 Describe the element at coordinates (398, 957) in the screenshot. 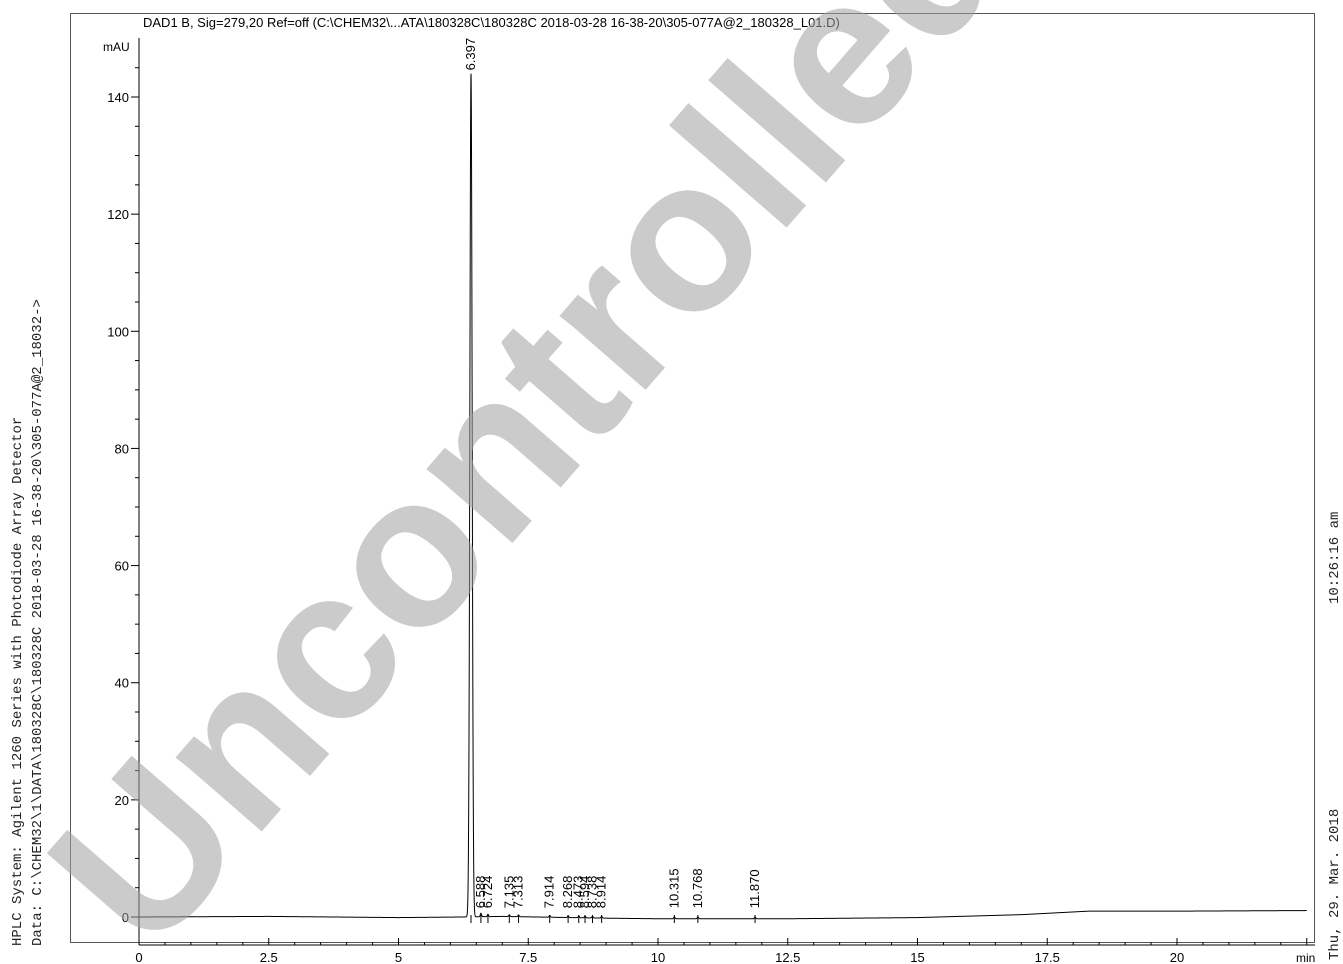

I see `x-tick-label: 5` at that location.